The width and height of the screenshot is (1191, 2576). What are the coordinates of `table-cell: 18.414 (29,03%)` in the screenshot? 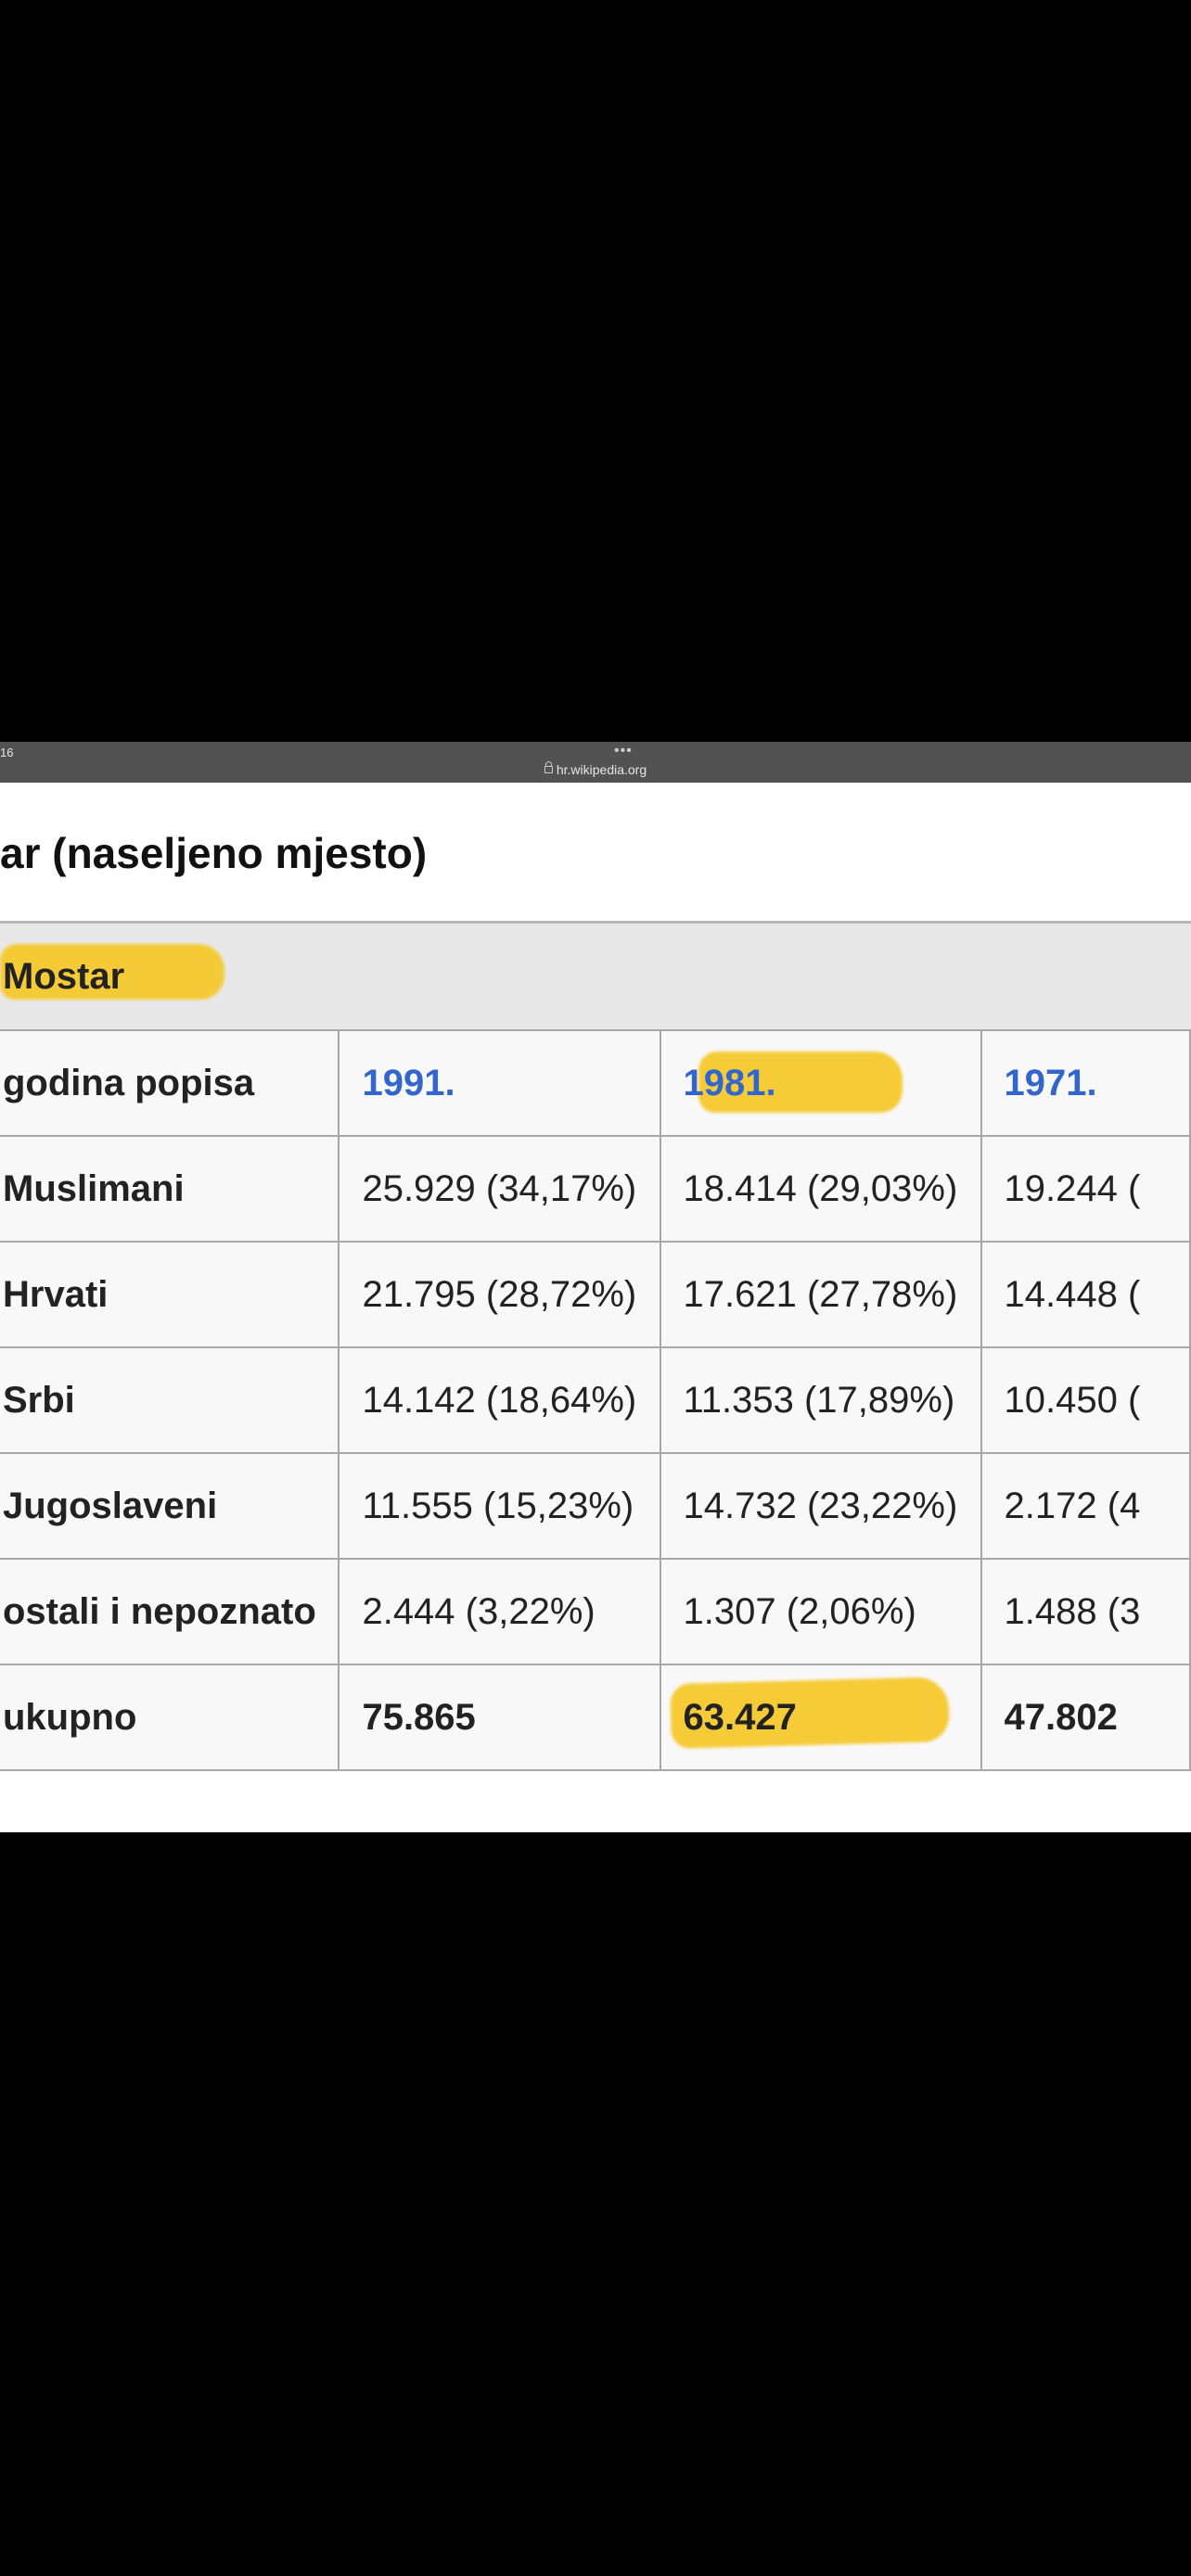 It's located at (820, 1189).